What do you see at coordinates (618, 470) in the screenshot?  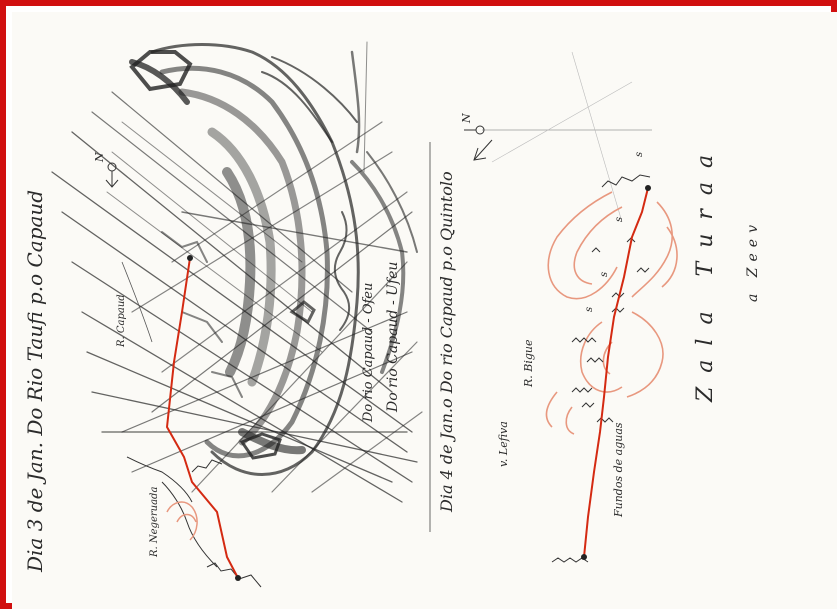 I see `right-note-label: Fundos de aguas` at bounding box center [618, 470].